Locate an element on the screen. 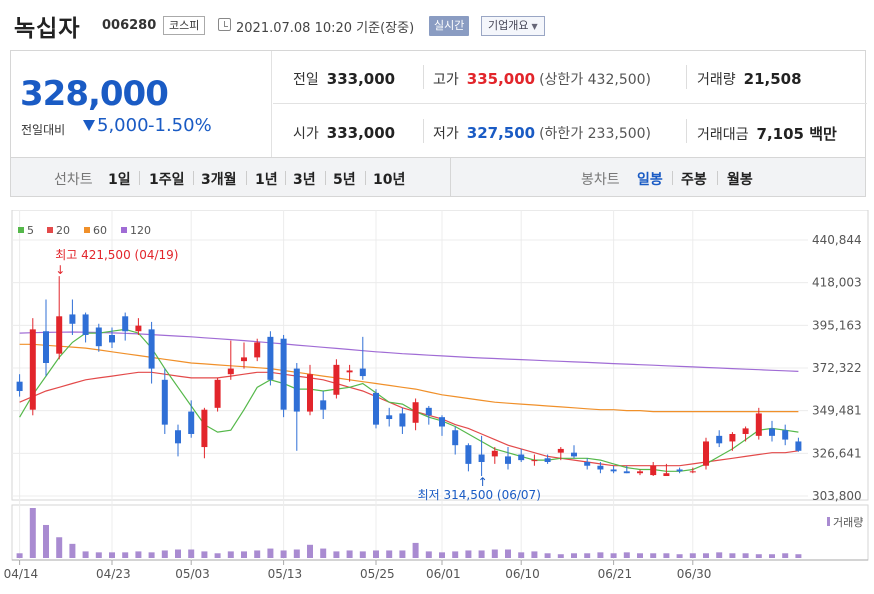 This screenshot has width=874, height=594. candle-monthly: 월봉 is located at coordinates (740, 180).